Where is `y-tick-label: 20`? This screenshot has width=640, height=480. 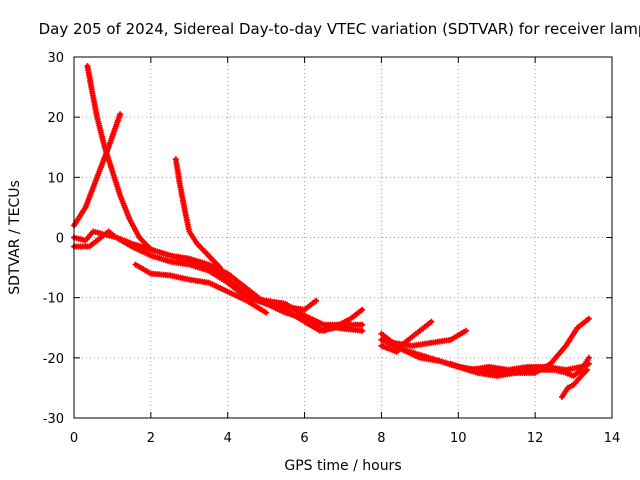 y-tick-label: 20 is located at coordinates (55, 118).